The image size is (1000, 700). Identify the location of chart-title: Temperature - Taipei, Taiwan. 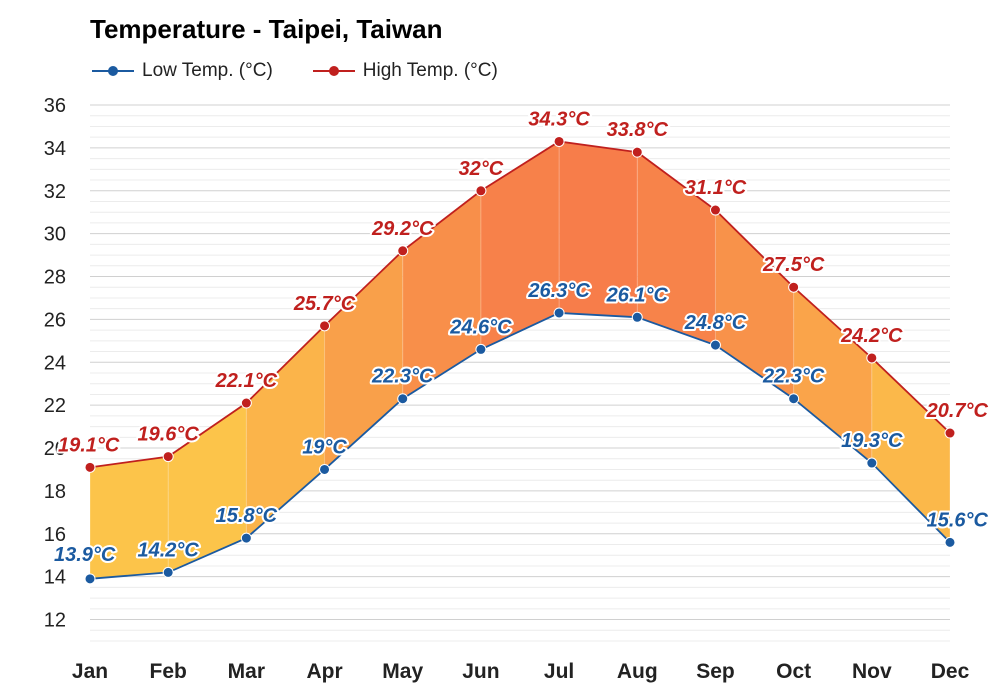
(266, 29).